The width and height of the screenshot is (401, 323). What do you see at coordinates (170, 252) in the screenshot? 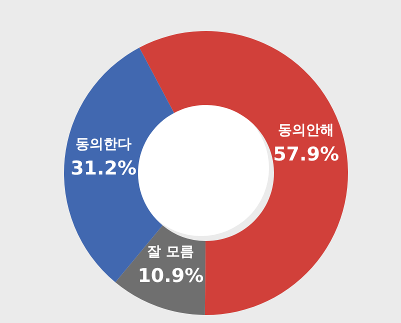
I see `slice-label: 잘 모름` at bounding box center [170, 252].